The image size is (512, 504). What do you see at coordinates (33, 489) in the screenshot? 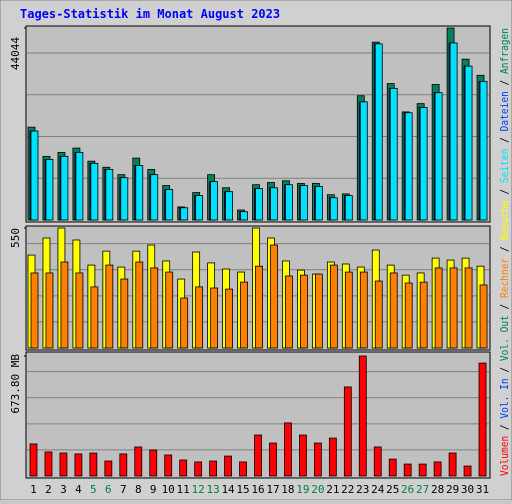
I see `x-tick-label: 1` at bounding box center [33, 489].